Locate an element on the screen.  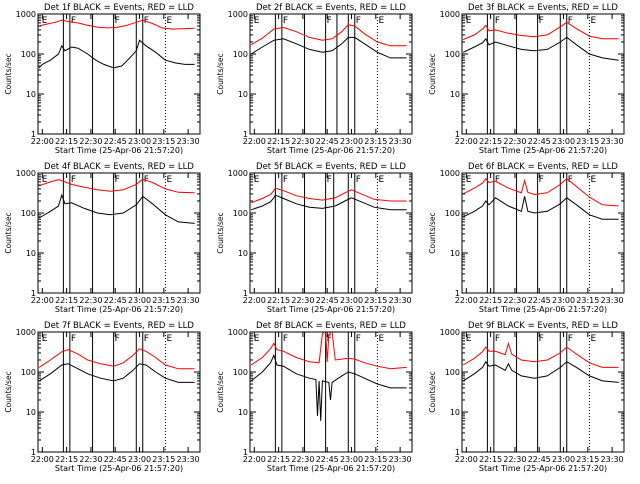
panel-title: Det 8f BLACK = Events, RED = LLD is located at coordinates (331, 326).